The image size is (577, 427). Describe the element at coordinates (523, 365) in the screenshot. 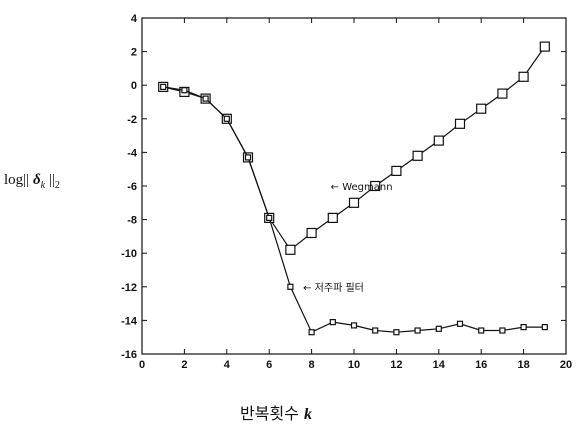

I see `x-tick-label: 18` at that location.